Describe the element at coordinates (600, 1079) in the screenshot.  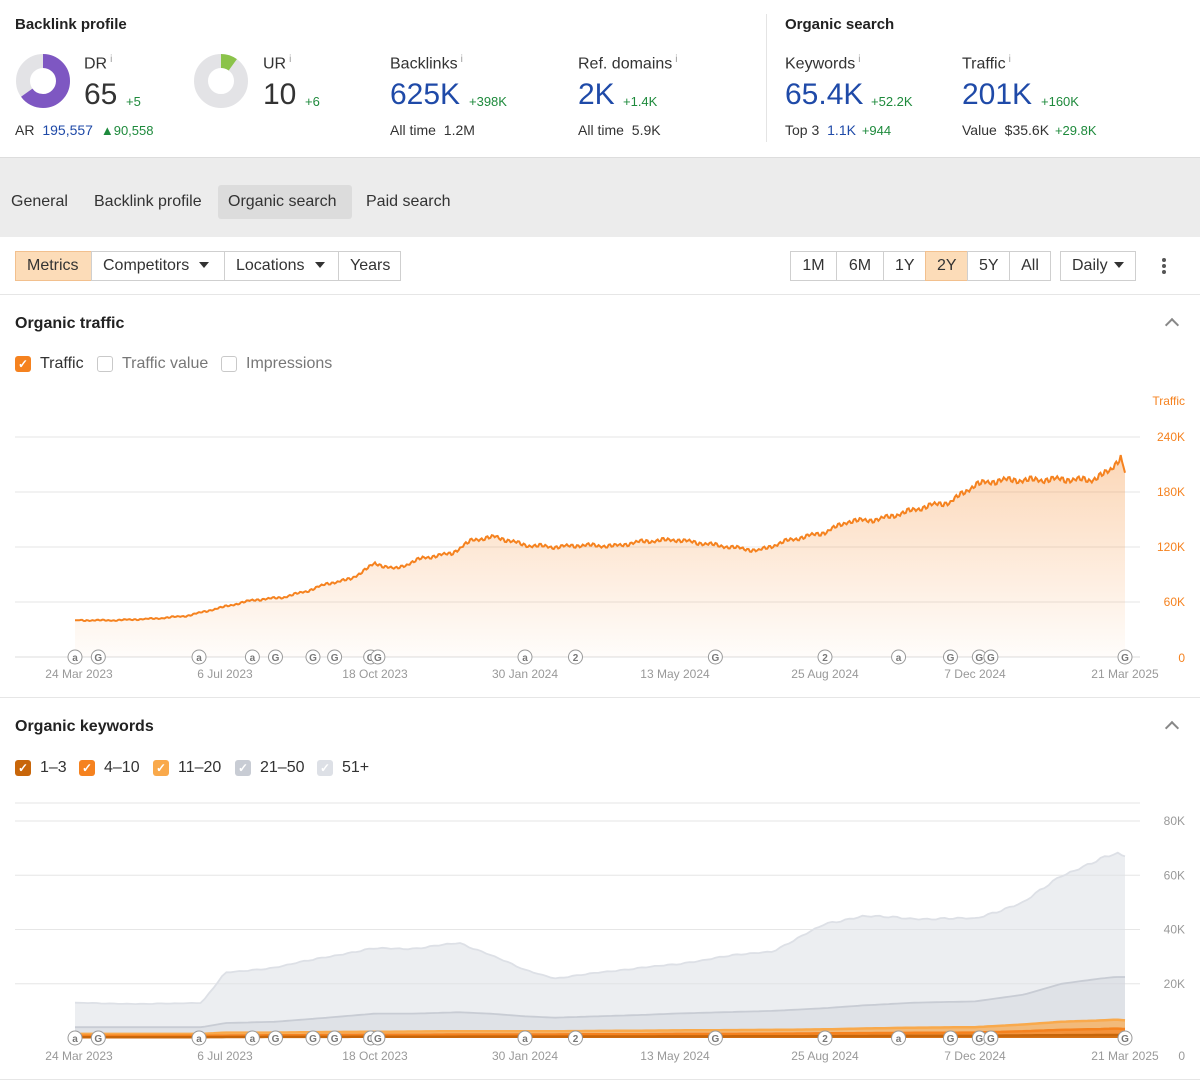
I see `panel-divider` at that location.